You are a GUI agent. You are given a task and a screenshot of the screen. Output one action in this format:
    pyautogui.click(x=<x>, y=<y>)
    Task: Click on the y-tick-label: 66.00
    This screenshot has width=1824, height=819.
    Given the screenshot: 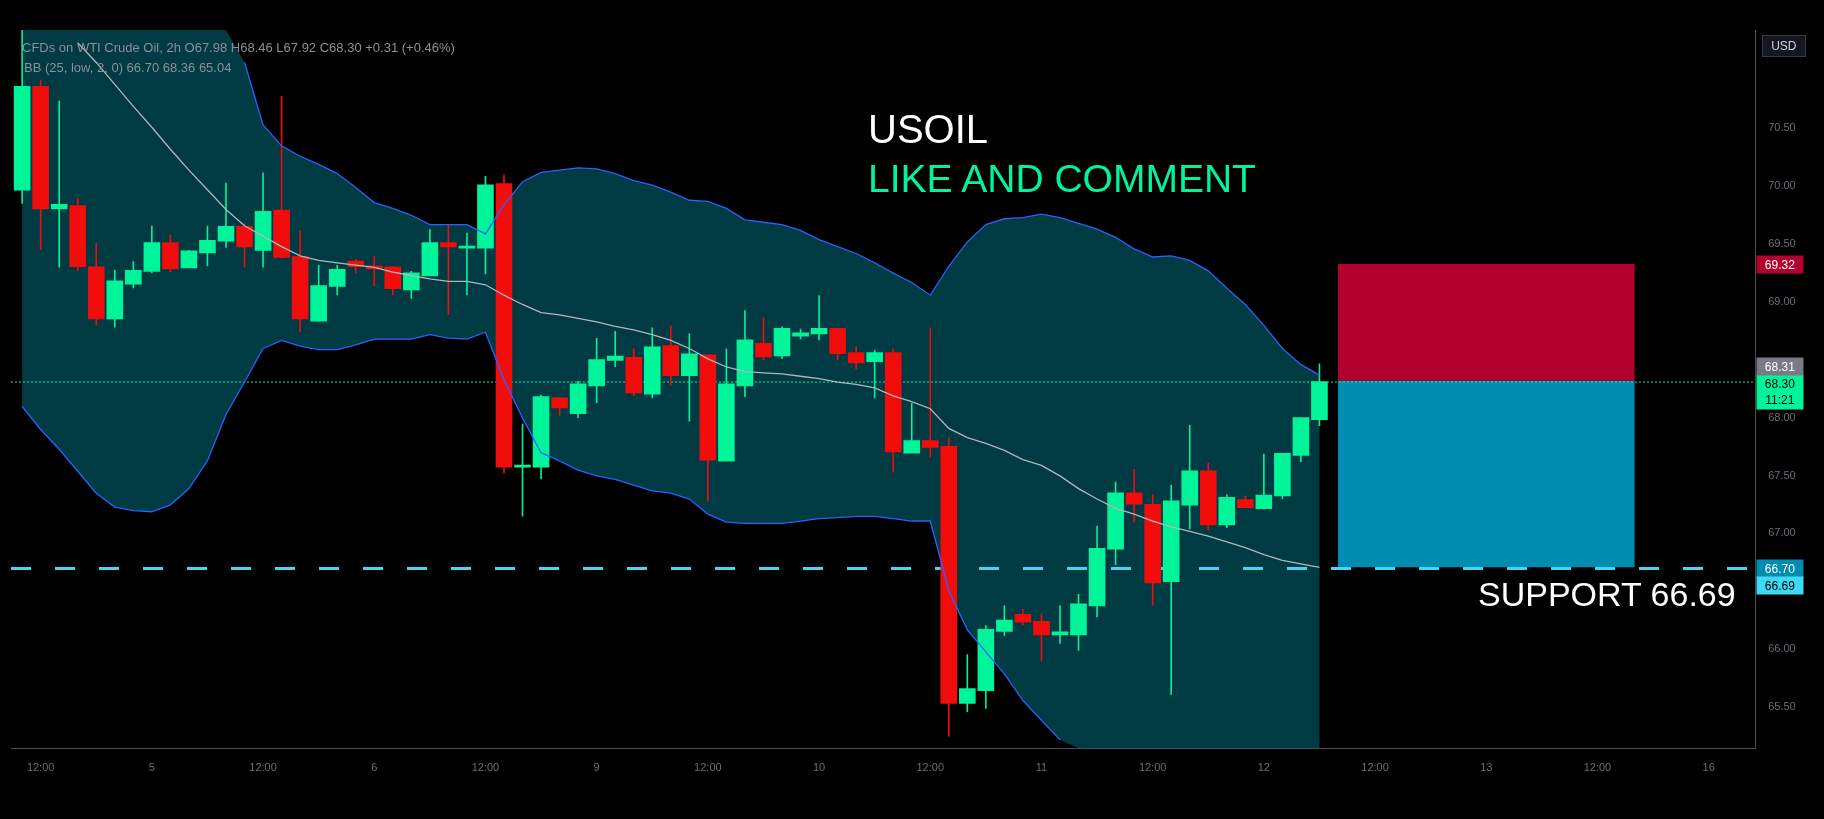 What is the action you would take?
    pyautogui.click(x=1782, y=648)
    